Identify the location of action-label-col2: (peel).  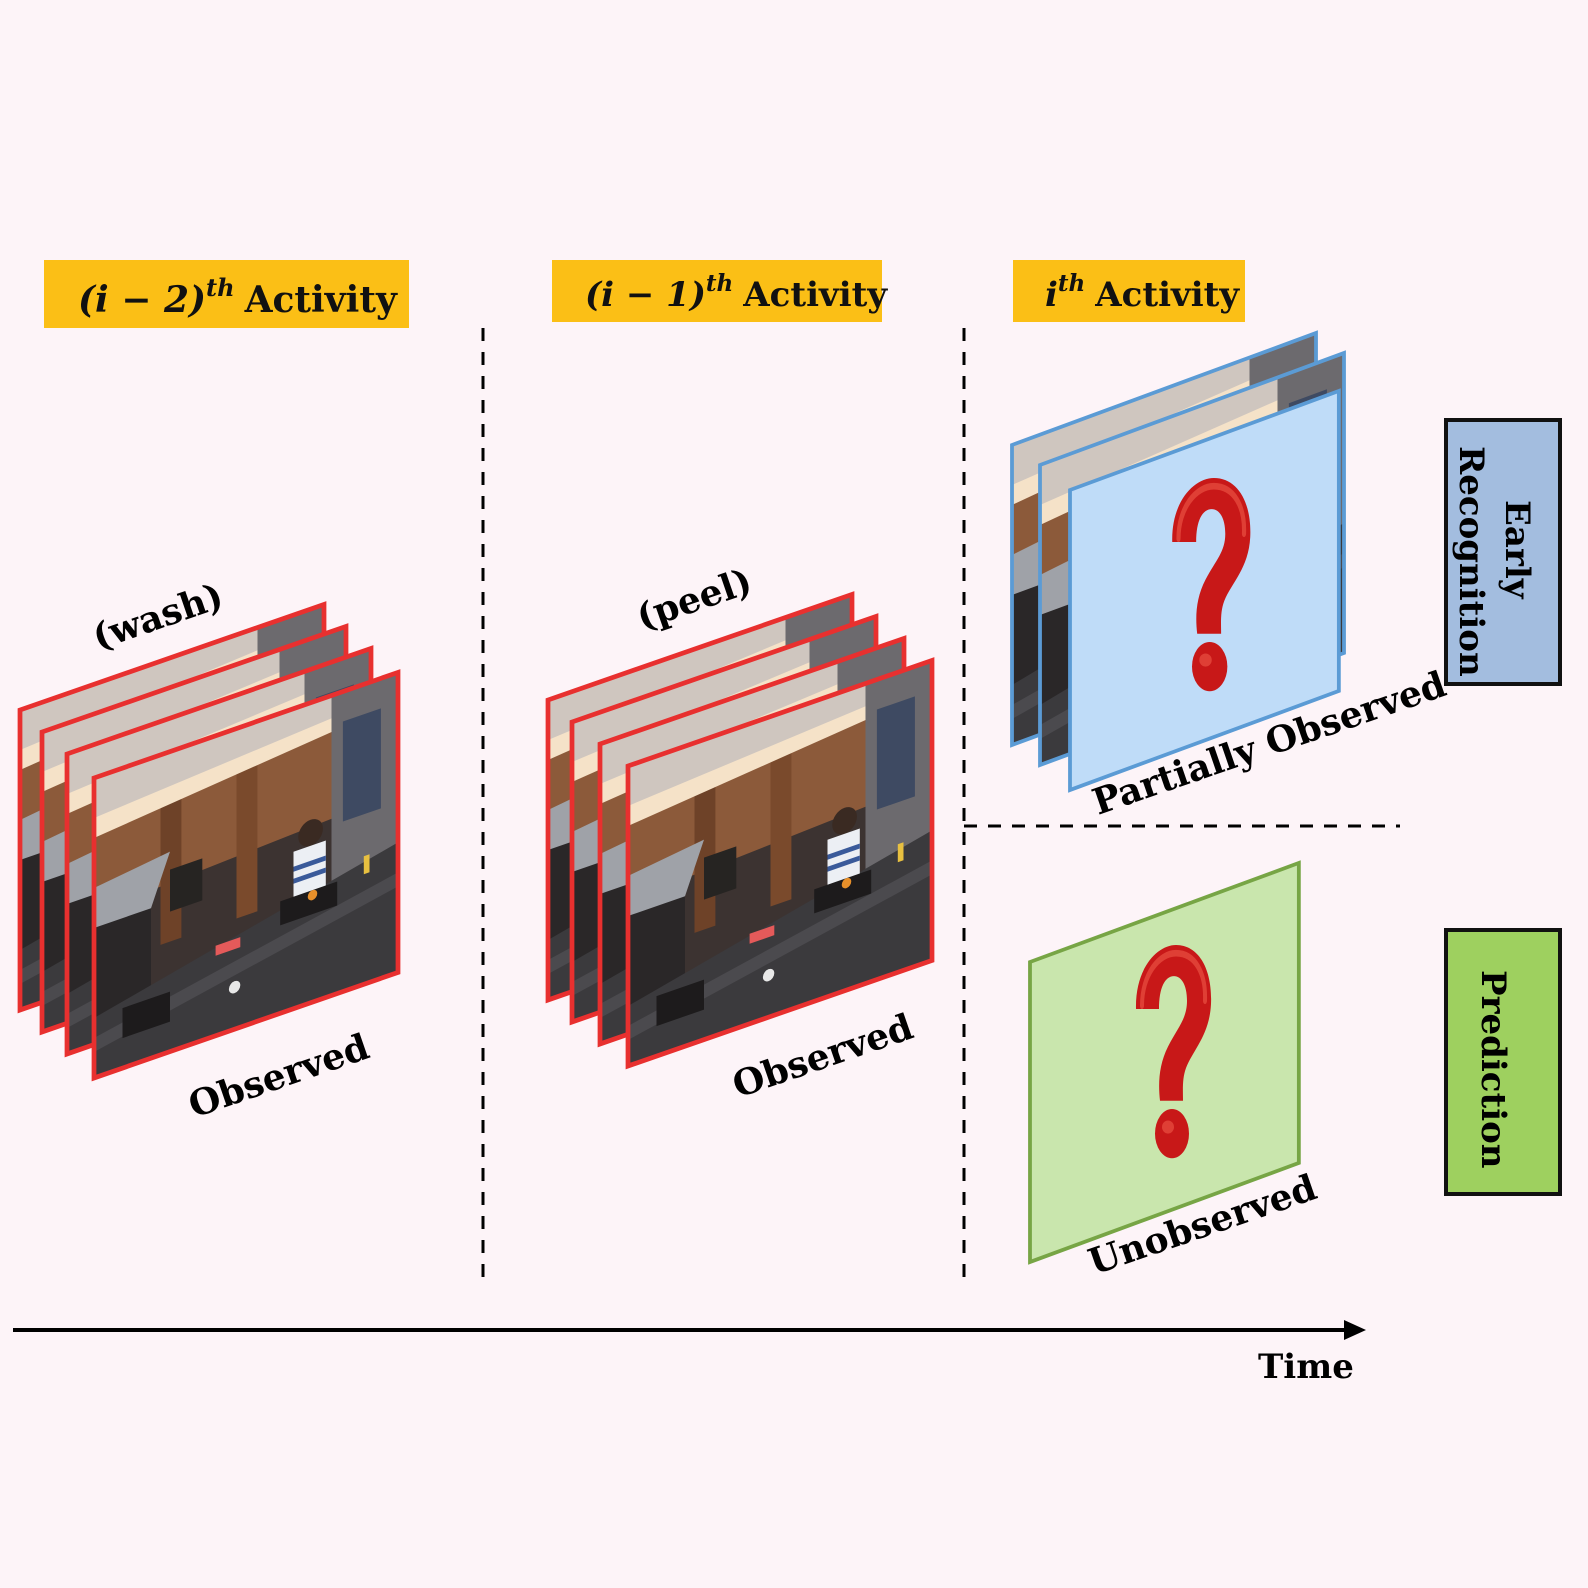
(694, 599).